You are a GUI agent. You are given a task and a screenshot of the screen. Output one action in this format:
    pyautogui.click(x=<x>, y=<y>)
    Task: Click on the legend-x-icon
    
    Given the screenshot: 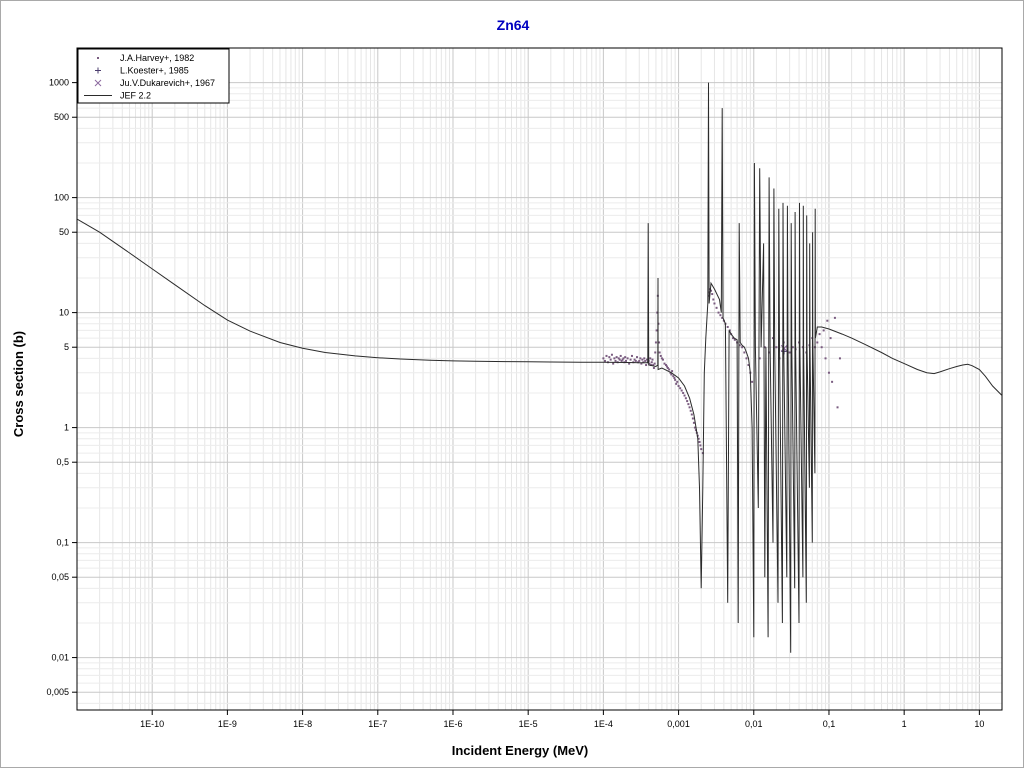 What is the action you would take?
    pyautogui.click(x=98, y=83)
    